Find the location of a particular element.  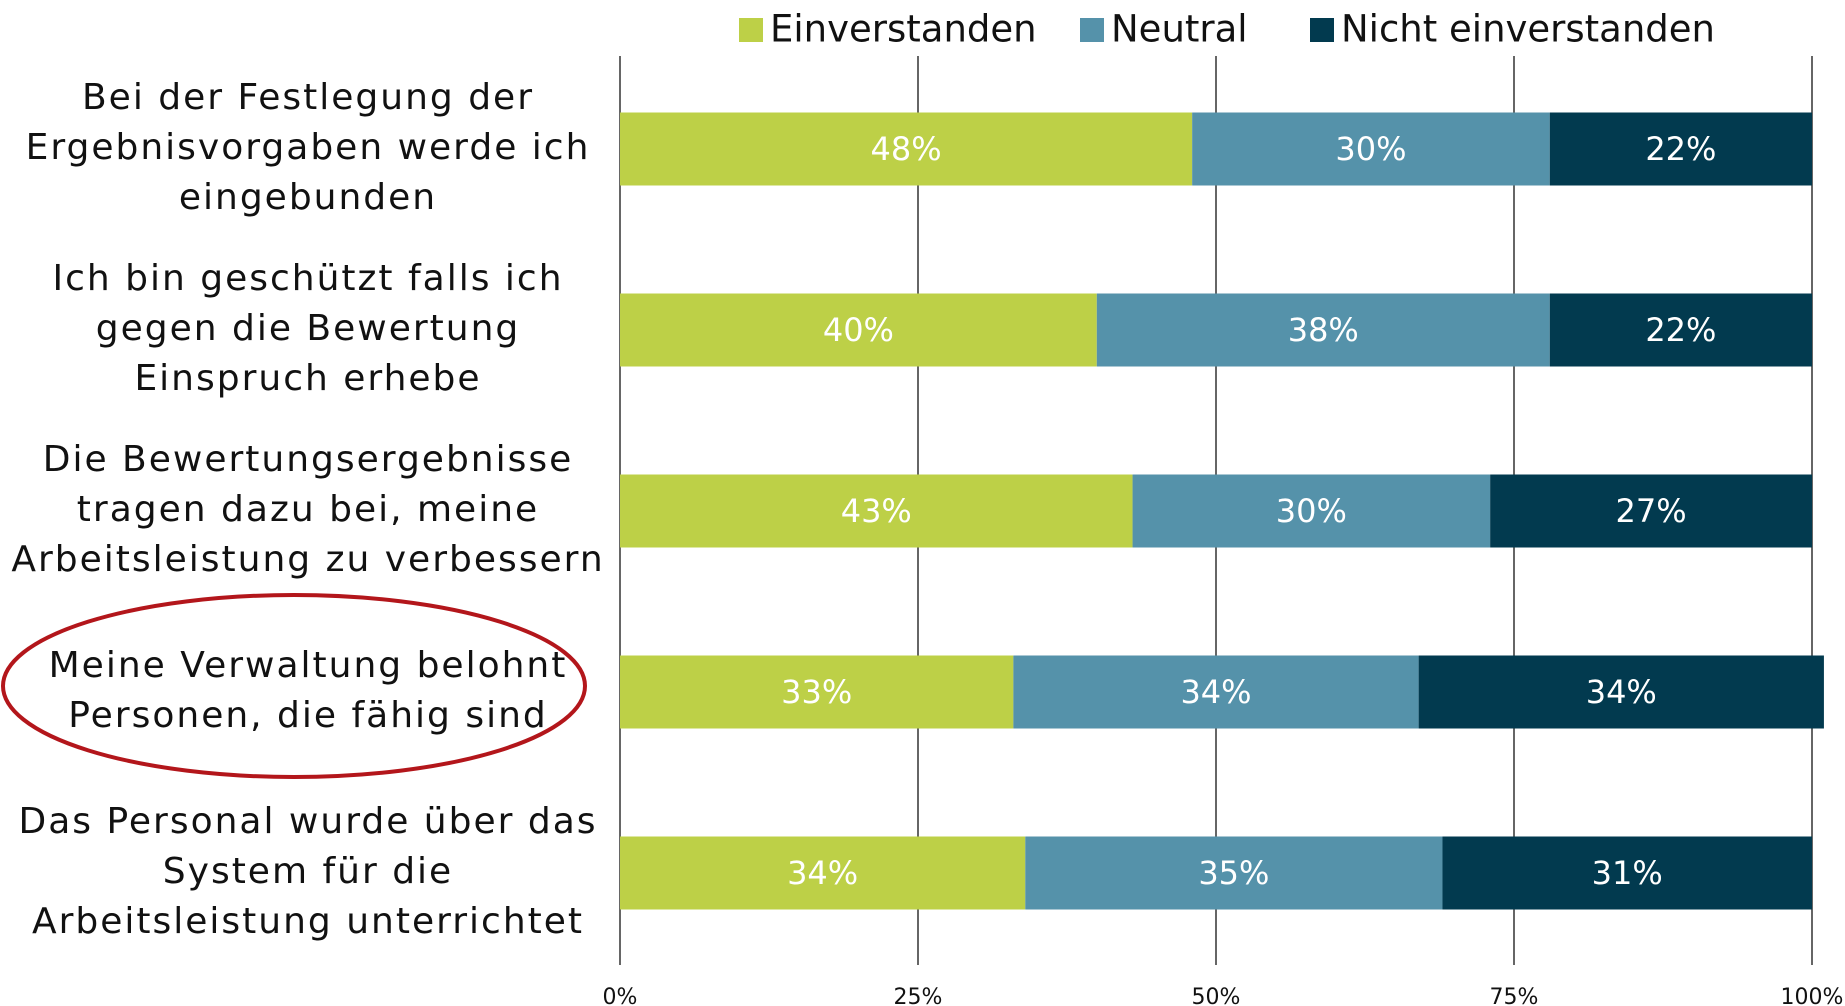

category-label: eingebunden is located at coordinates (308, 197).